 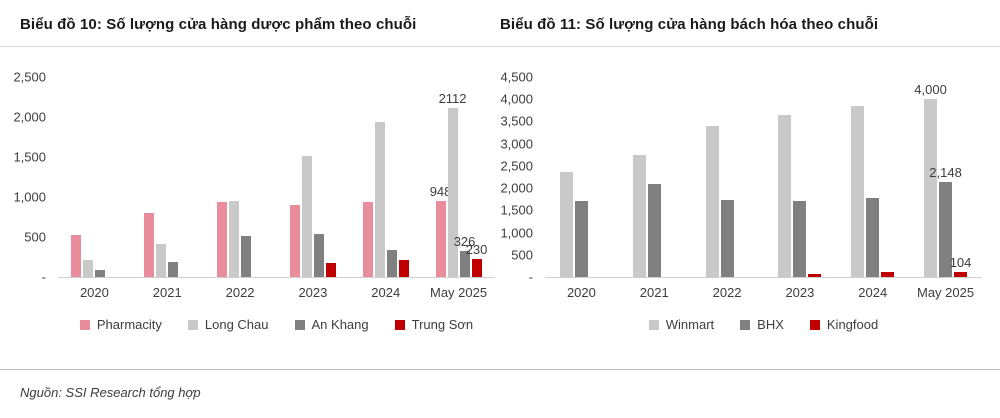 I want to click on y-tick-label: 4,500, so click(x=516, y=77).